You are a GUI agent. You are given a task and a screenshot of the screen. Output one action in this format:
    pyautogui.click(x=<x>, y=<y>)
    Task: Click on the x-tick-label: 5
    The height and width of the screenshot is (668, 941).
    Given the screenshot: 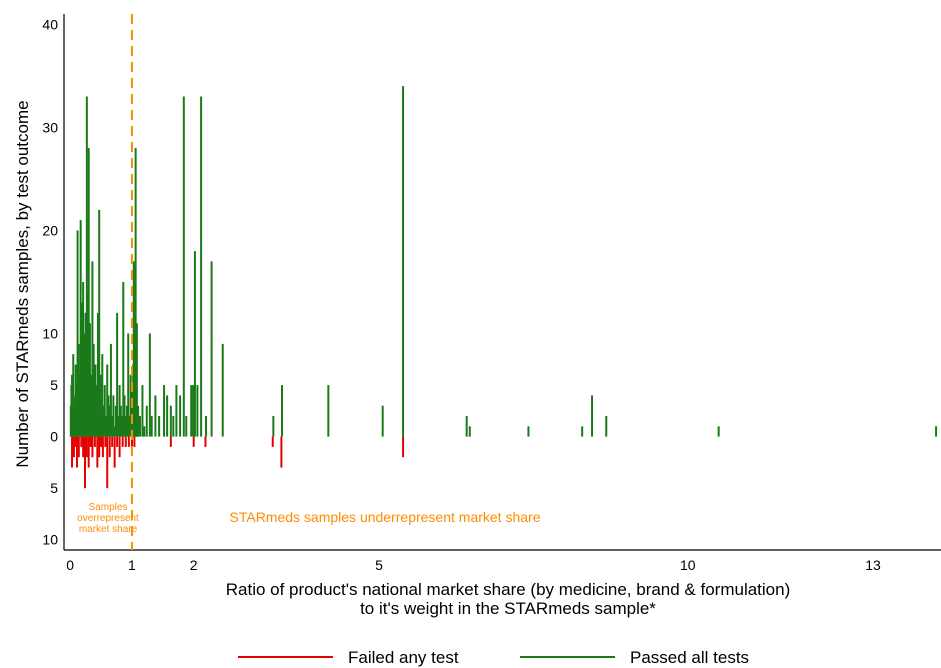 What is the action you would take?
    pyautogui.click(x=379, y=565)
    